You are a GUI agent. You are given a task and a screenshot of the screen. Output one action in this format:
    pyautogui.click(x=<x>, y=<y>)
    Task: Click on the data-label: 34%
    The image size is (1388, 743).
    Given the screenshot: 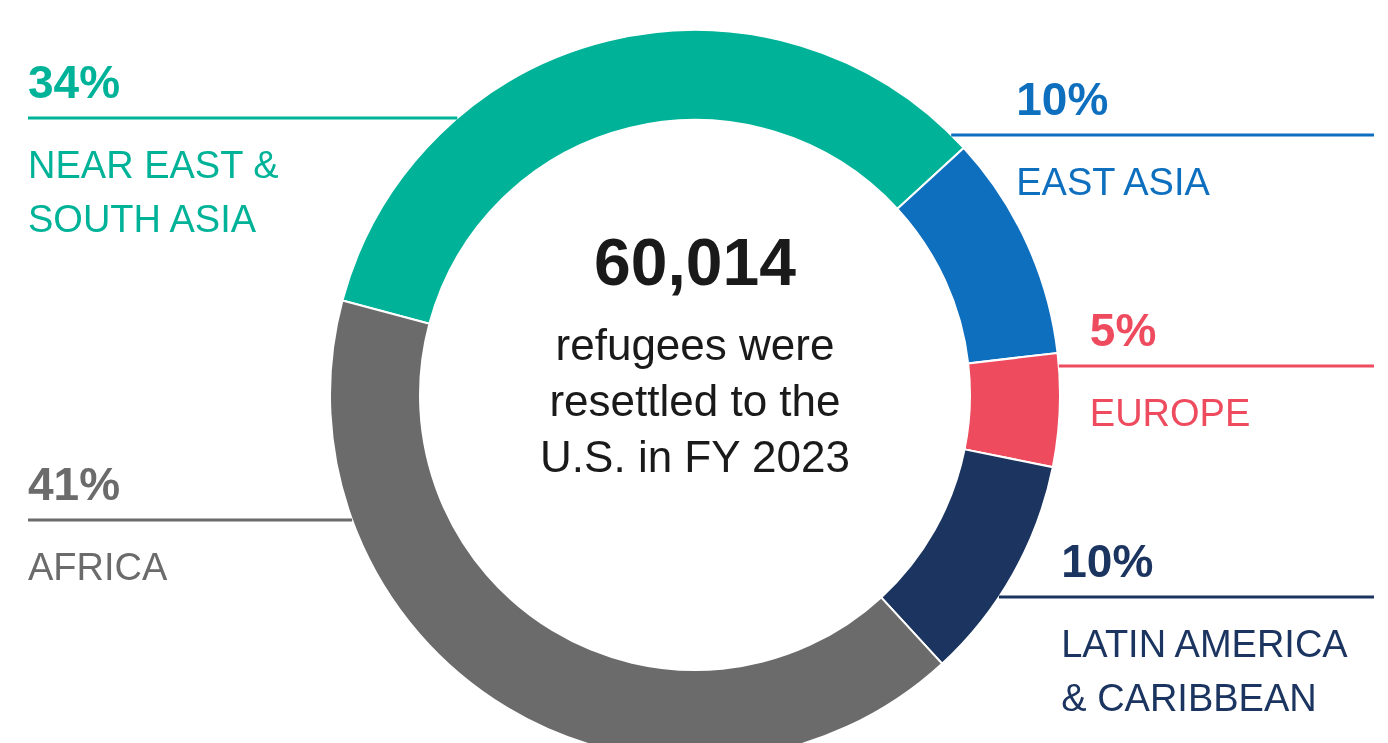 What is the action you would take?
    pyautogui.click(x=74, y=82)
    